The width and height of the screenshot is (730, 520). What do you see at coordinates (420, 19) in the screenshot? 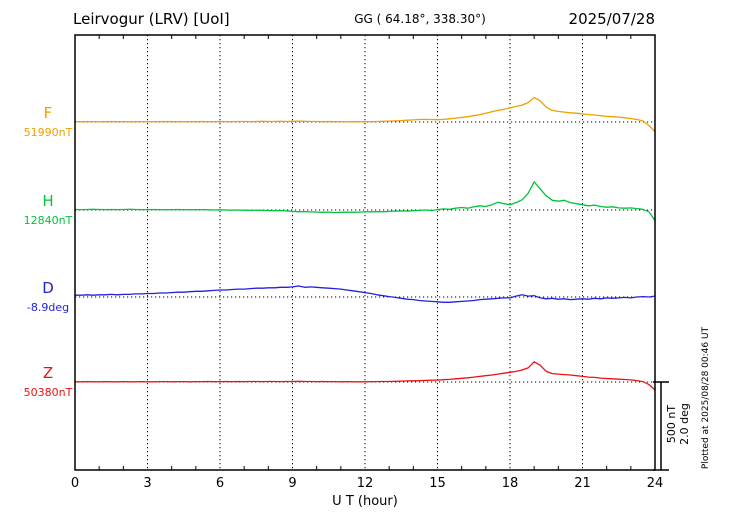
I see `gg-coordinates: GG ( 64.18°, 338.30°)` at bounding box center [420, 19].